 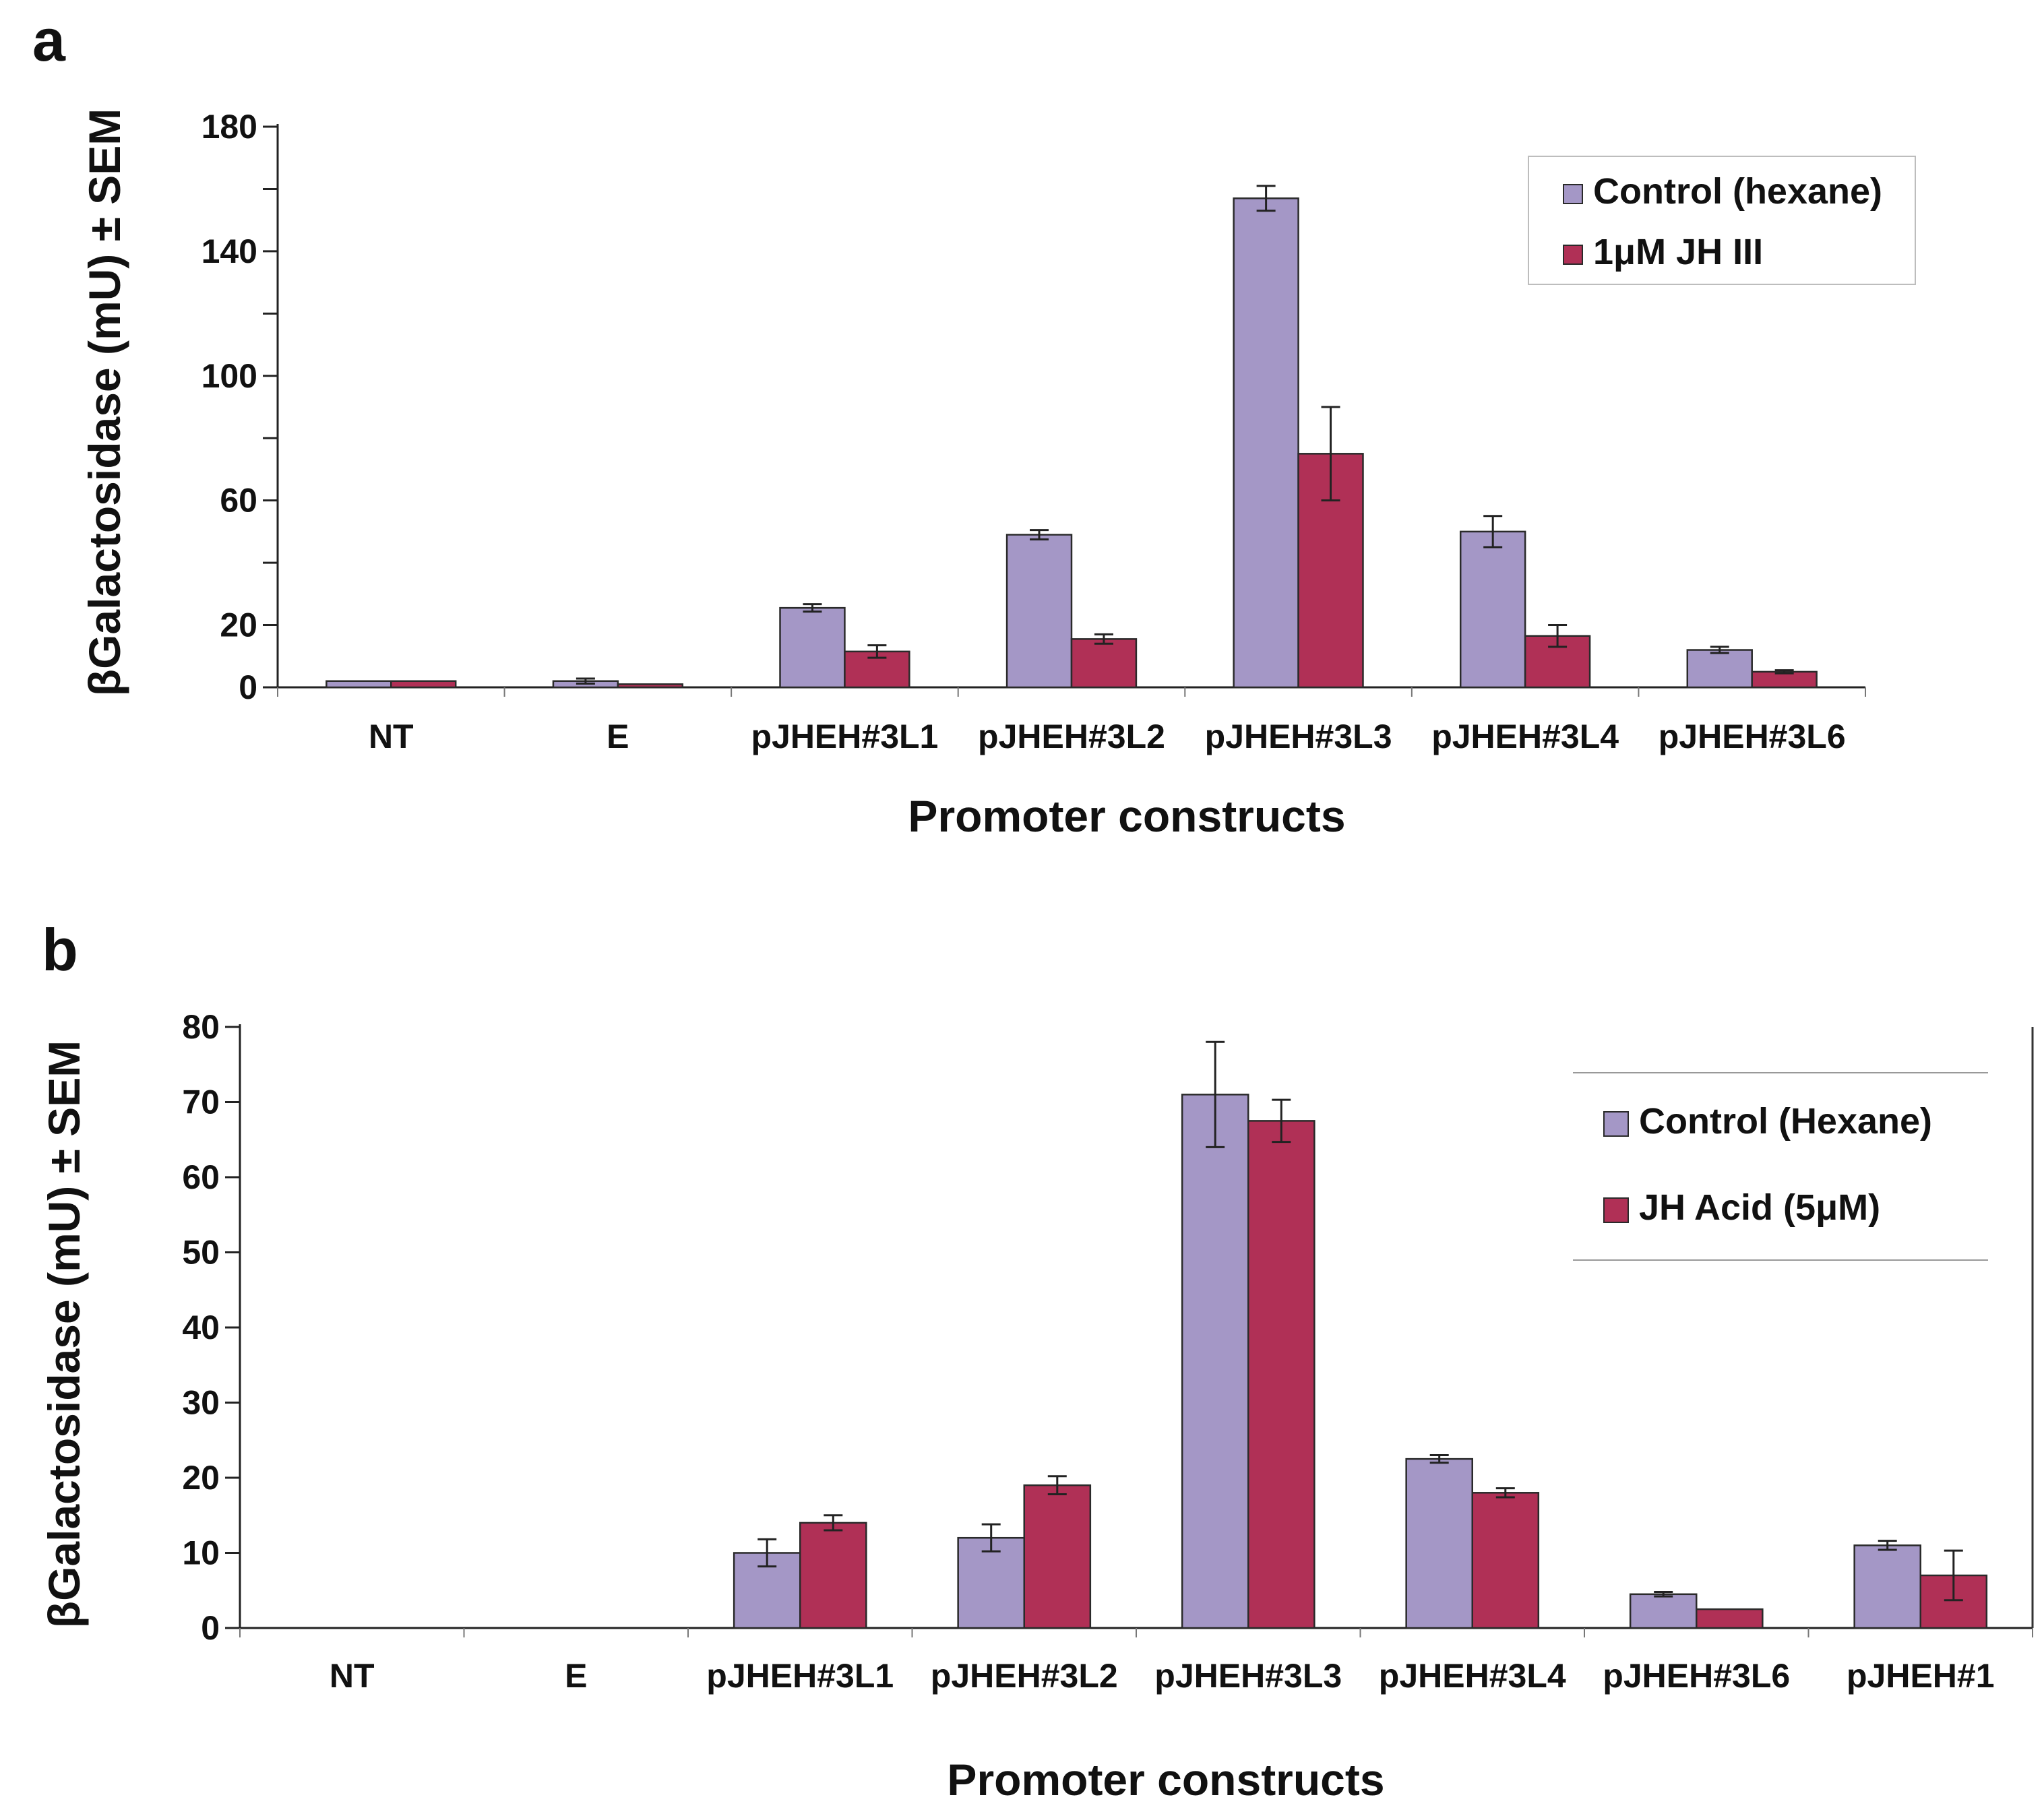 What do you see at coordinates (201, 1553) in the screenshot?
I see `y-tick-label: 10` at bounding box center [201, 1553].